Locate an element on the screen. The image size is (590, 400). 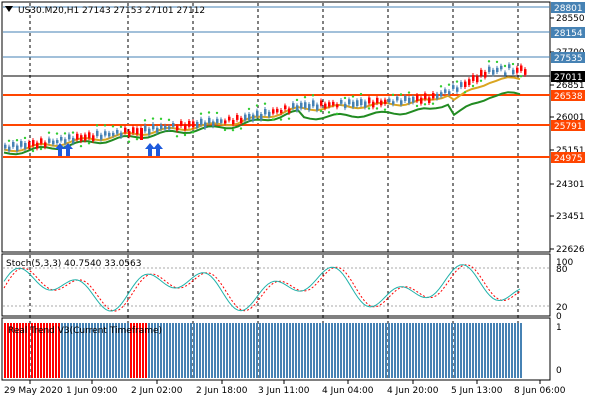
time-tick-label: 2 Jun 18:00 is located at coordinates (222, 391).